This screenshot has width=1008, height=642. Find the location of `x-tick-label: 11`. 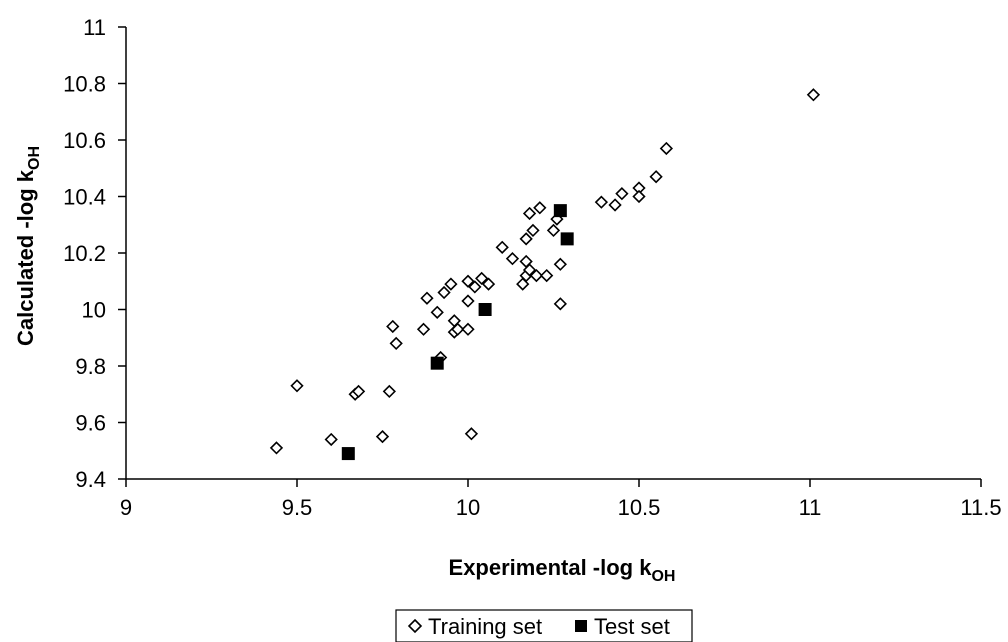

x-tick-label: 11 is located at coordinates (810, 507).